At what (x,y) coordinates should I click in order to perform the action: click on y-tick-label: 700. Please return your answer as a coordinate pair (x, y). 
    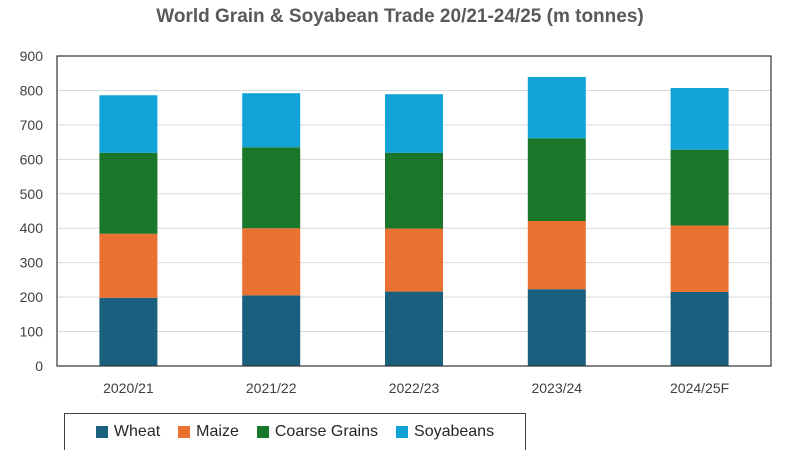
    Looking at the image, I should click on (32, 125).